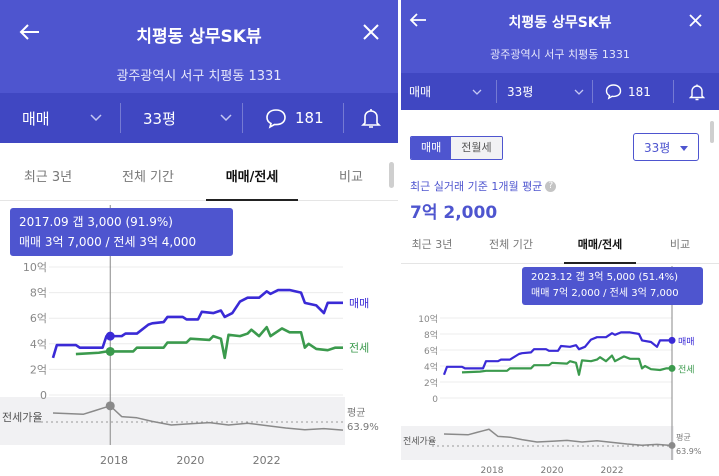  Describe the element at coordinates (38, 344) in the screenshot. I see `y-tick-label: 4억` at that location.